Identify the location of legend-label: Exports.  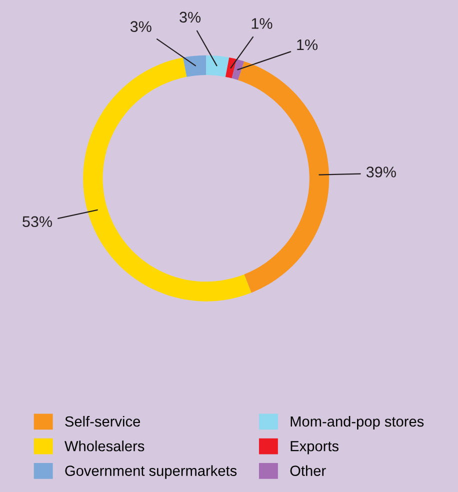
(314, 447).